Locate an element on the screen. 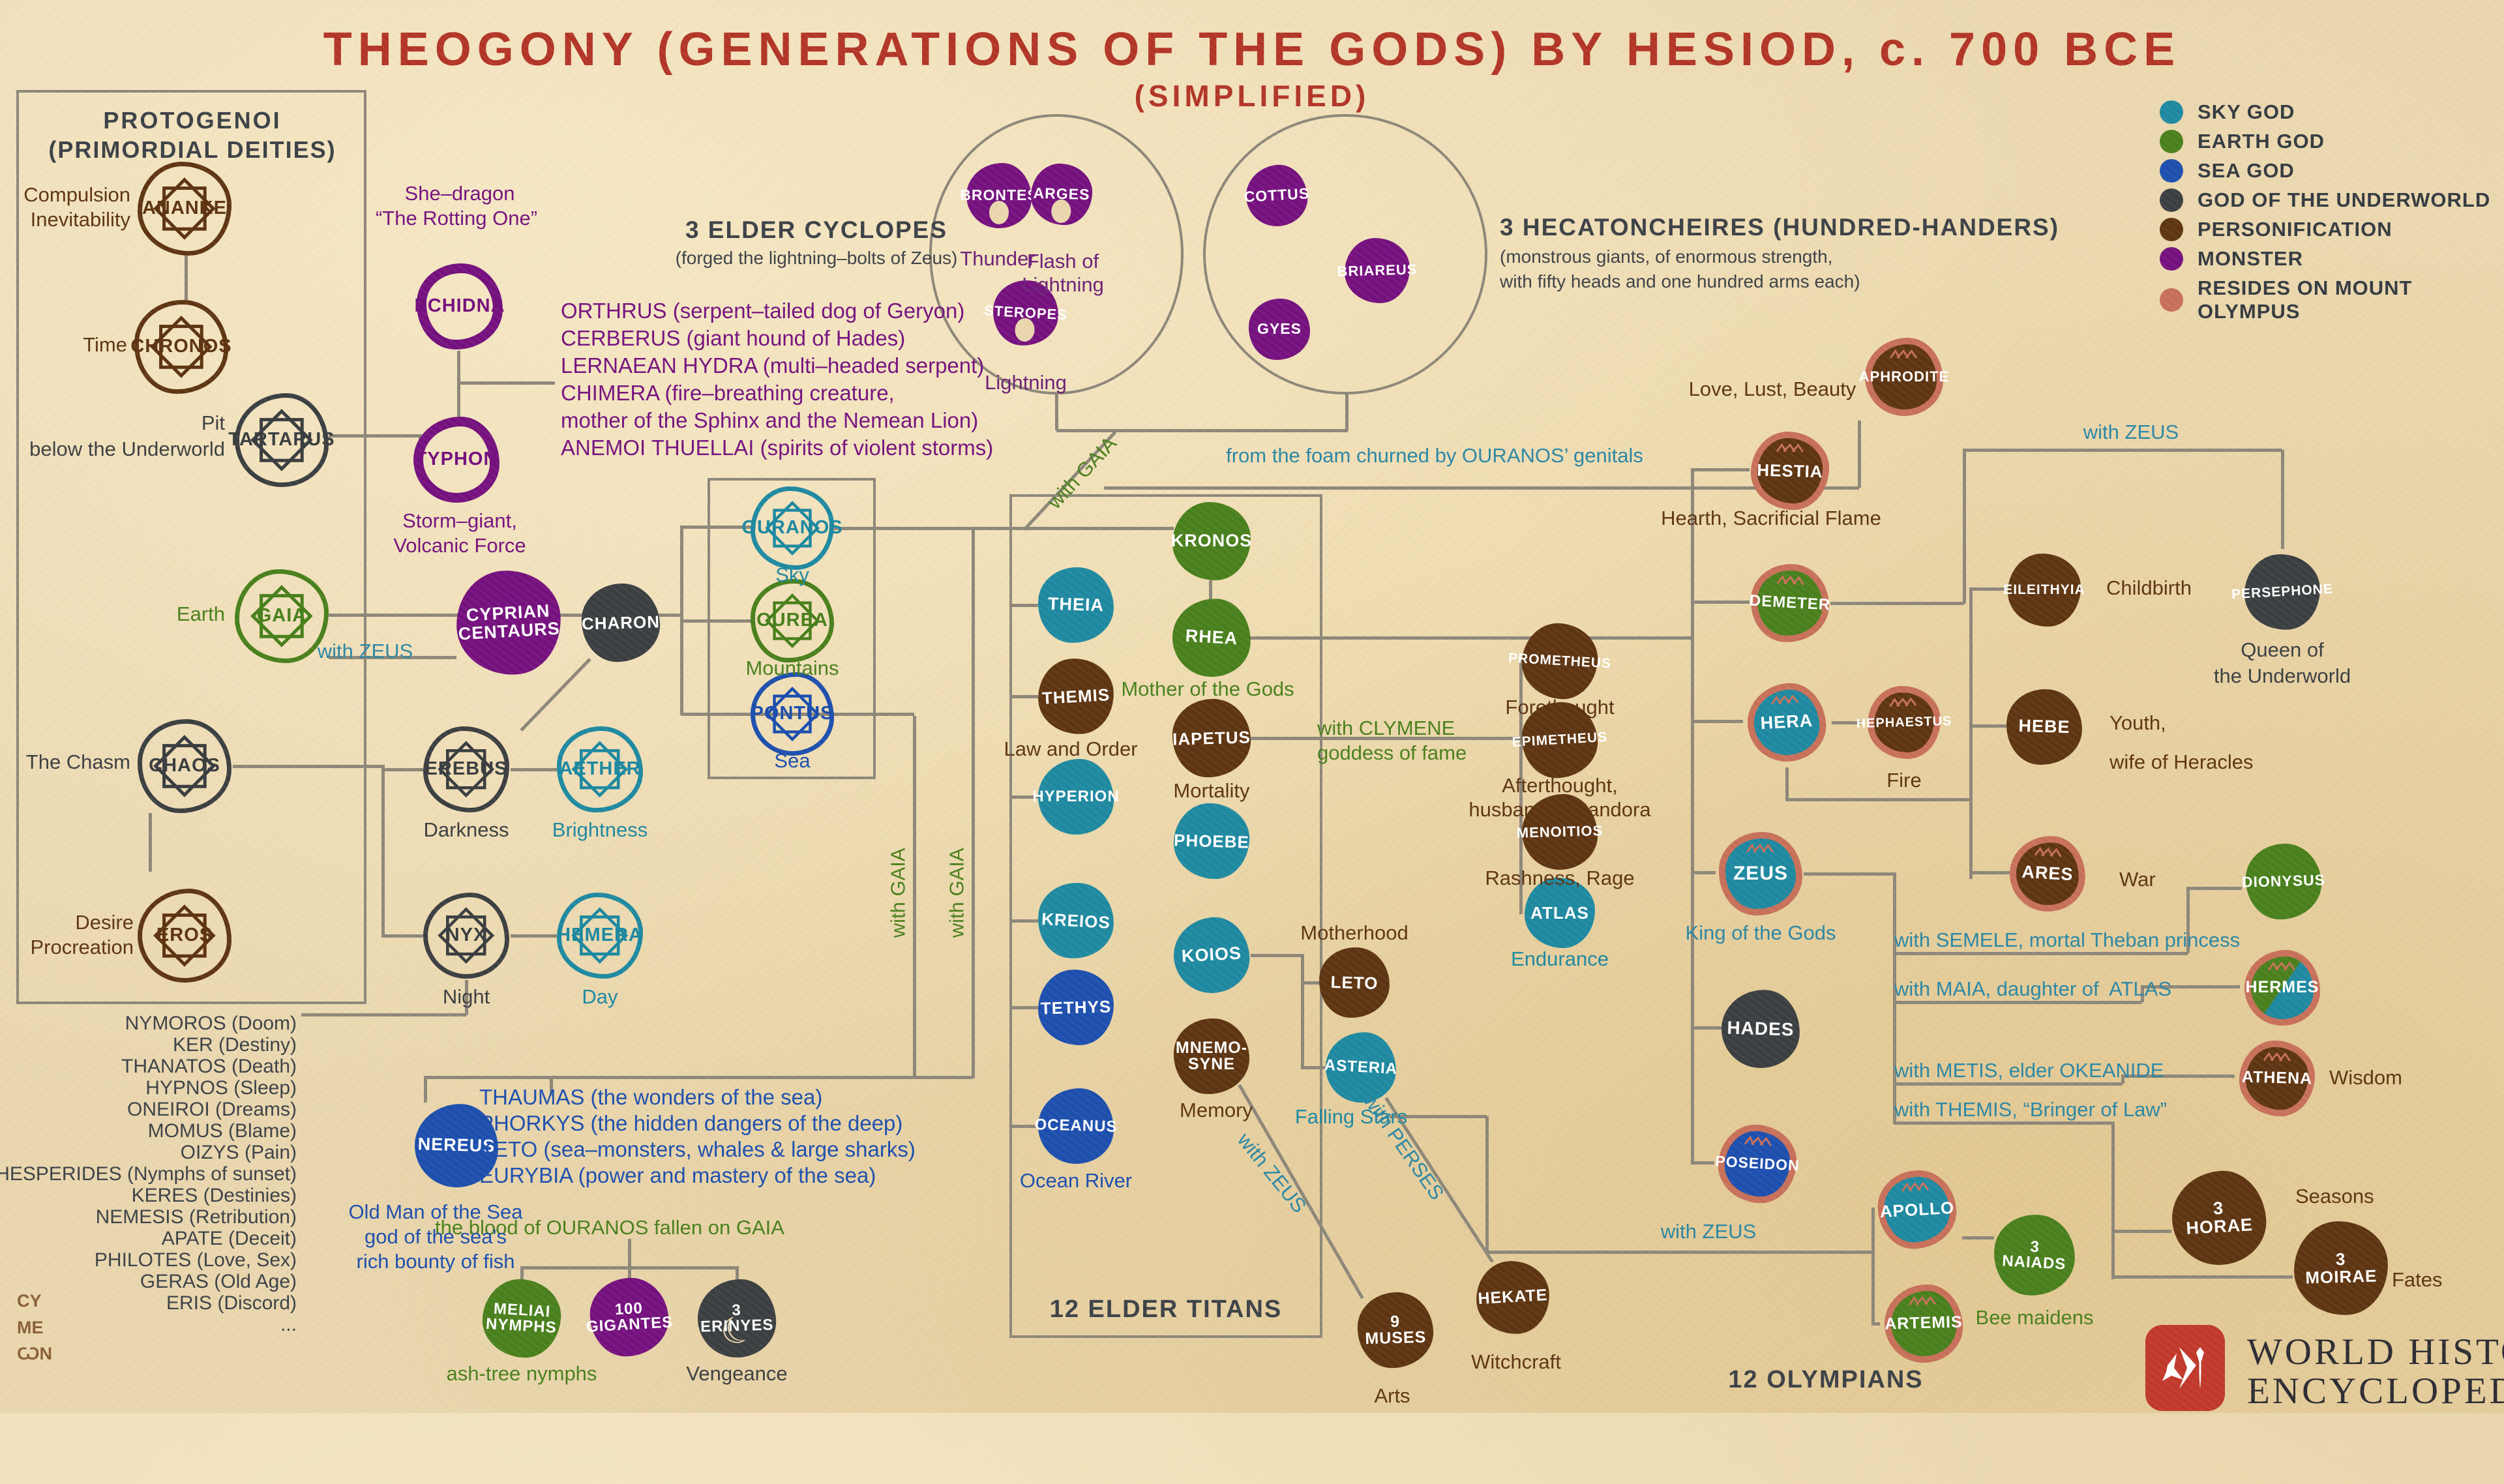 The height and width of the screenshot is (1484, 2504). label-brightness: Brightness is located at coordinates (600, 829).